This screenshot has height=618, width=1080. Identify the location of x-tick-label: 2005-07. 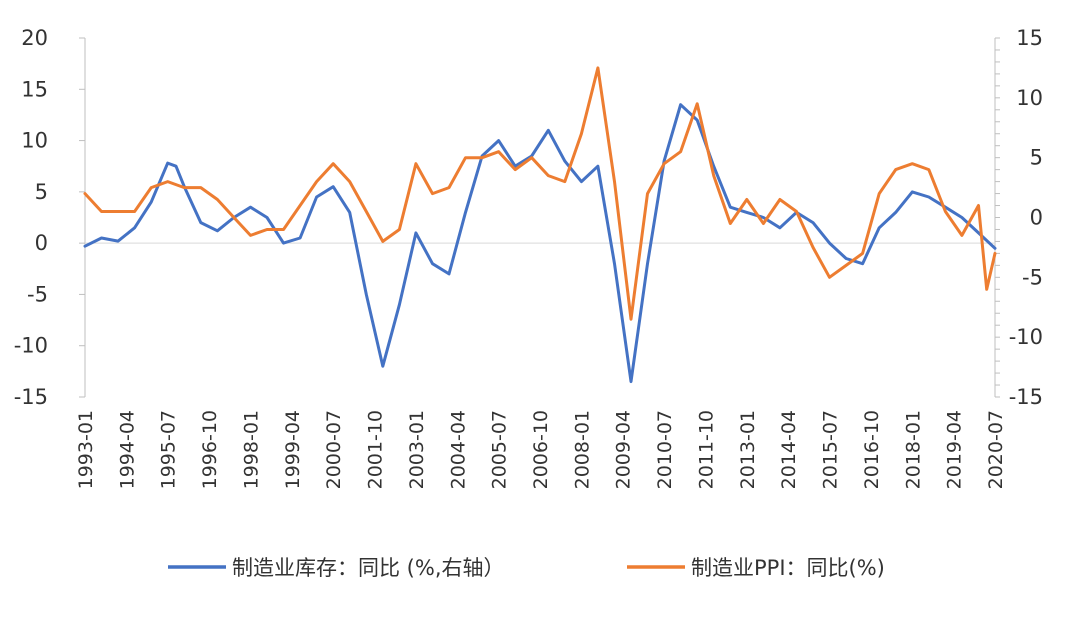
(500, 449).